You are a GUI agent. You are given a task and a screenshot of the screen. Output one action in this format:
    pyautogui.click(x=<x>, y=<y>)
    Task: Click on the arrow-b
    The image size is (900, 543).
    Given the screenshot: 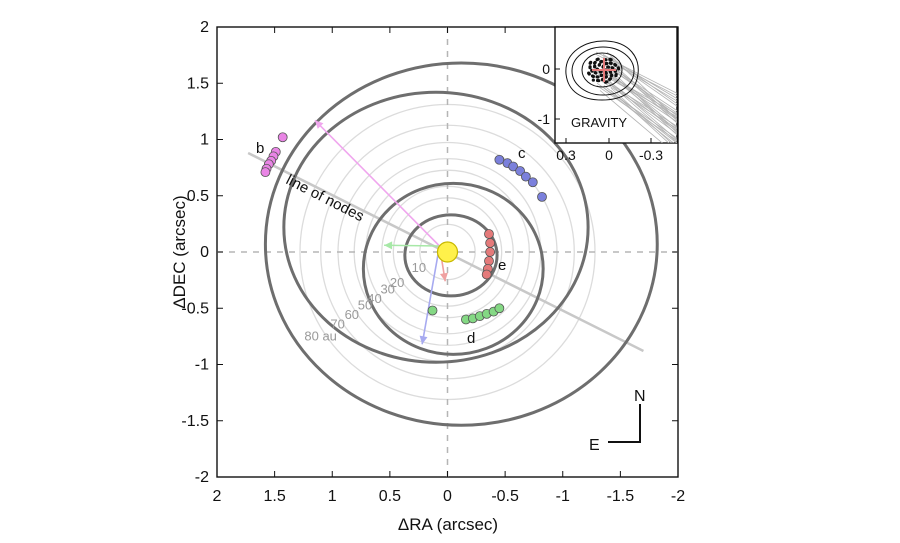 What is the action you would take?
    pyautogui.click(x=377, y=183)
    